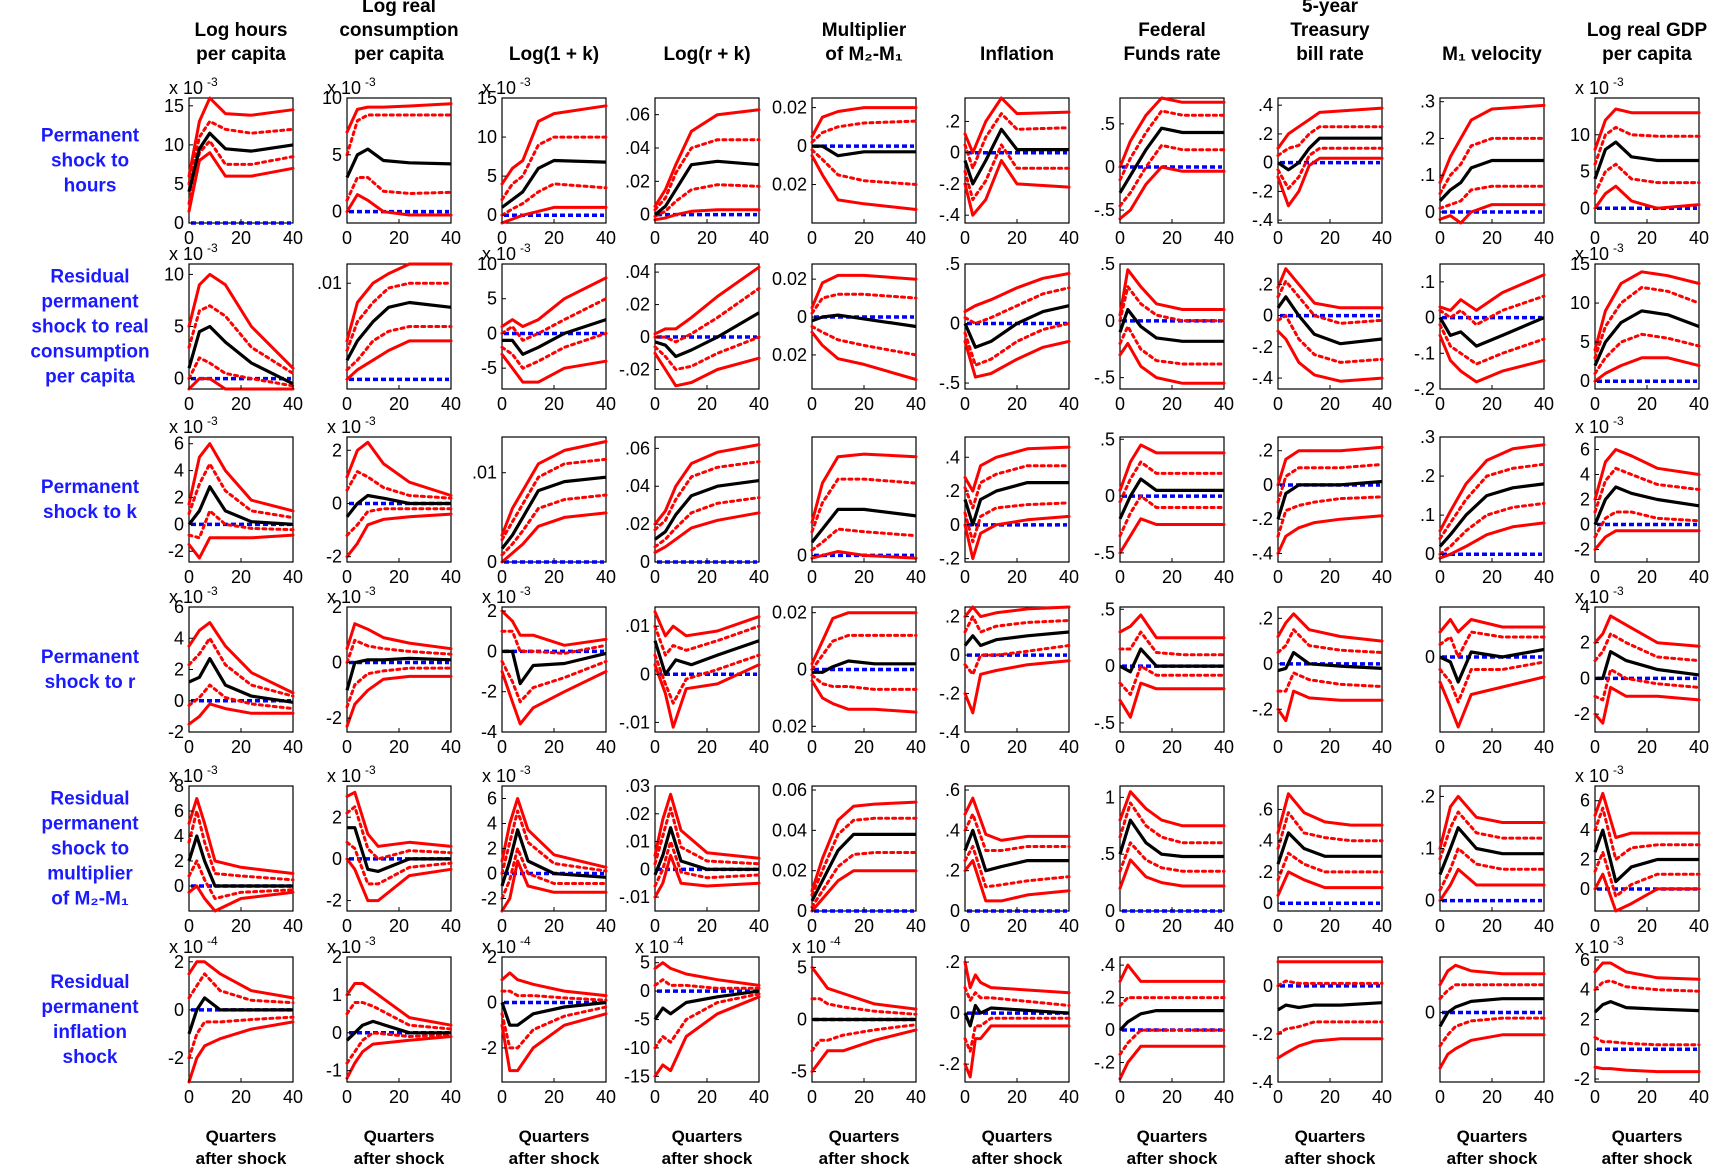  I want to click on panel-2-5: -.20.2.40 20 40, so click(1009, 511).